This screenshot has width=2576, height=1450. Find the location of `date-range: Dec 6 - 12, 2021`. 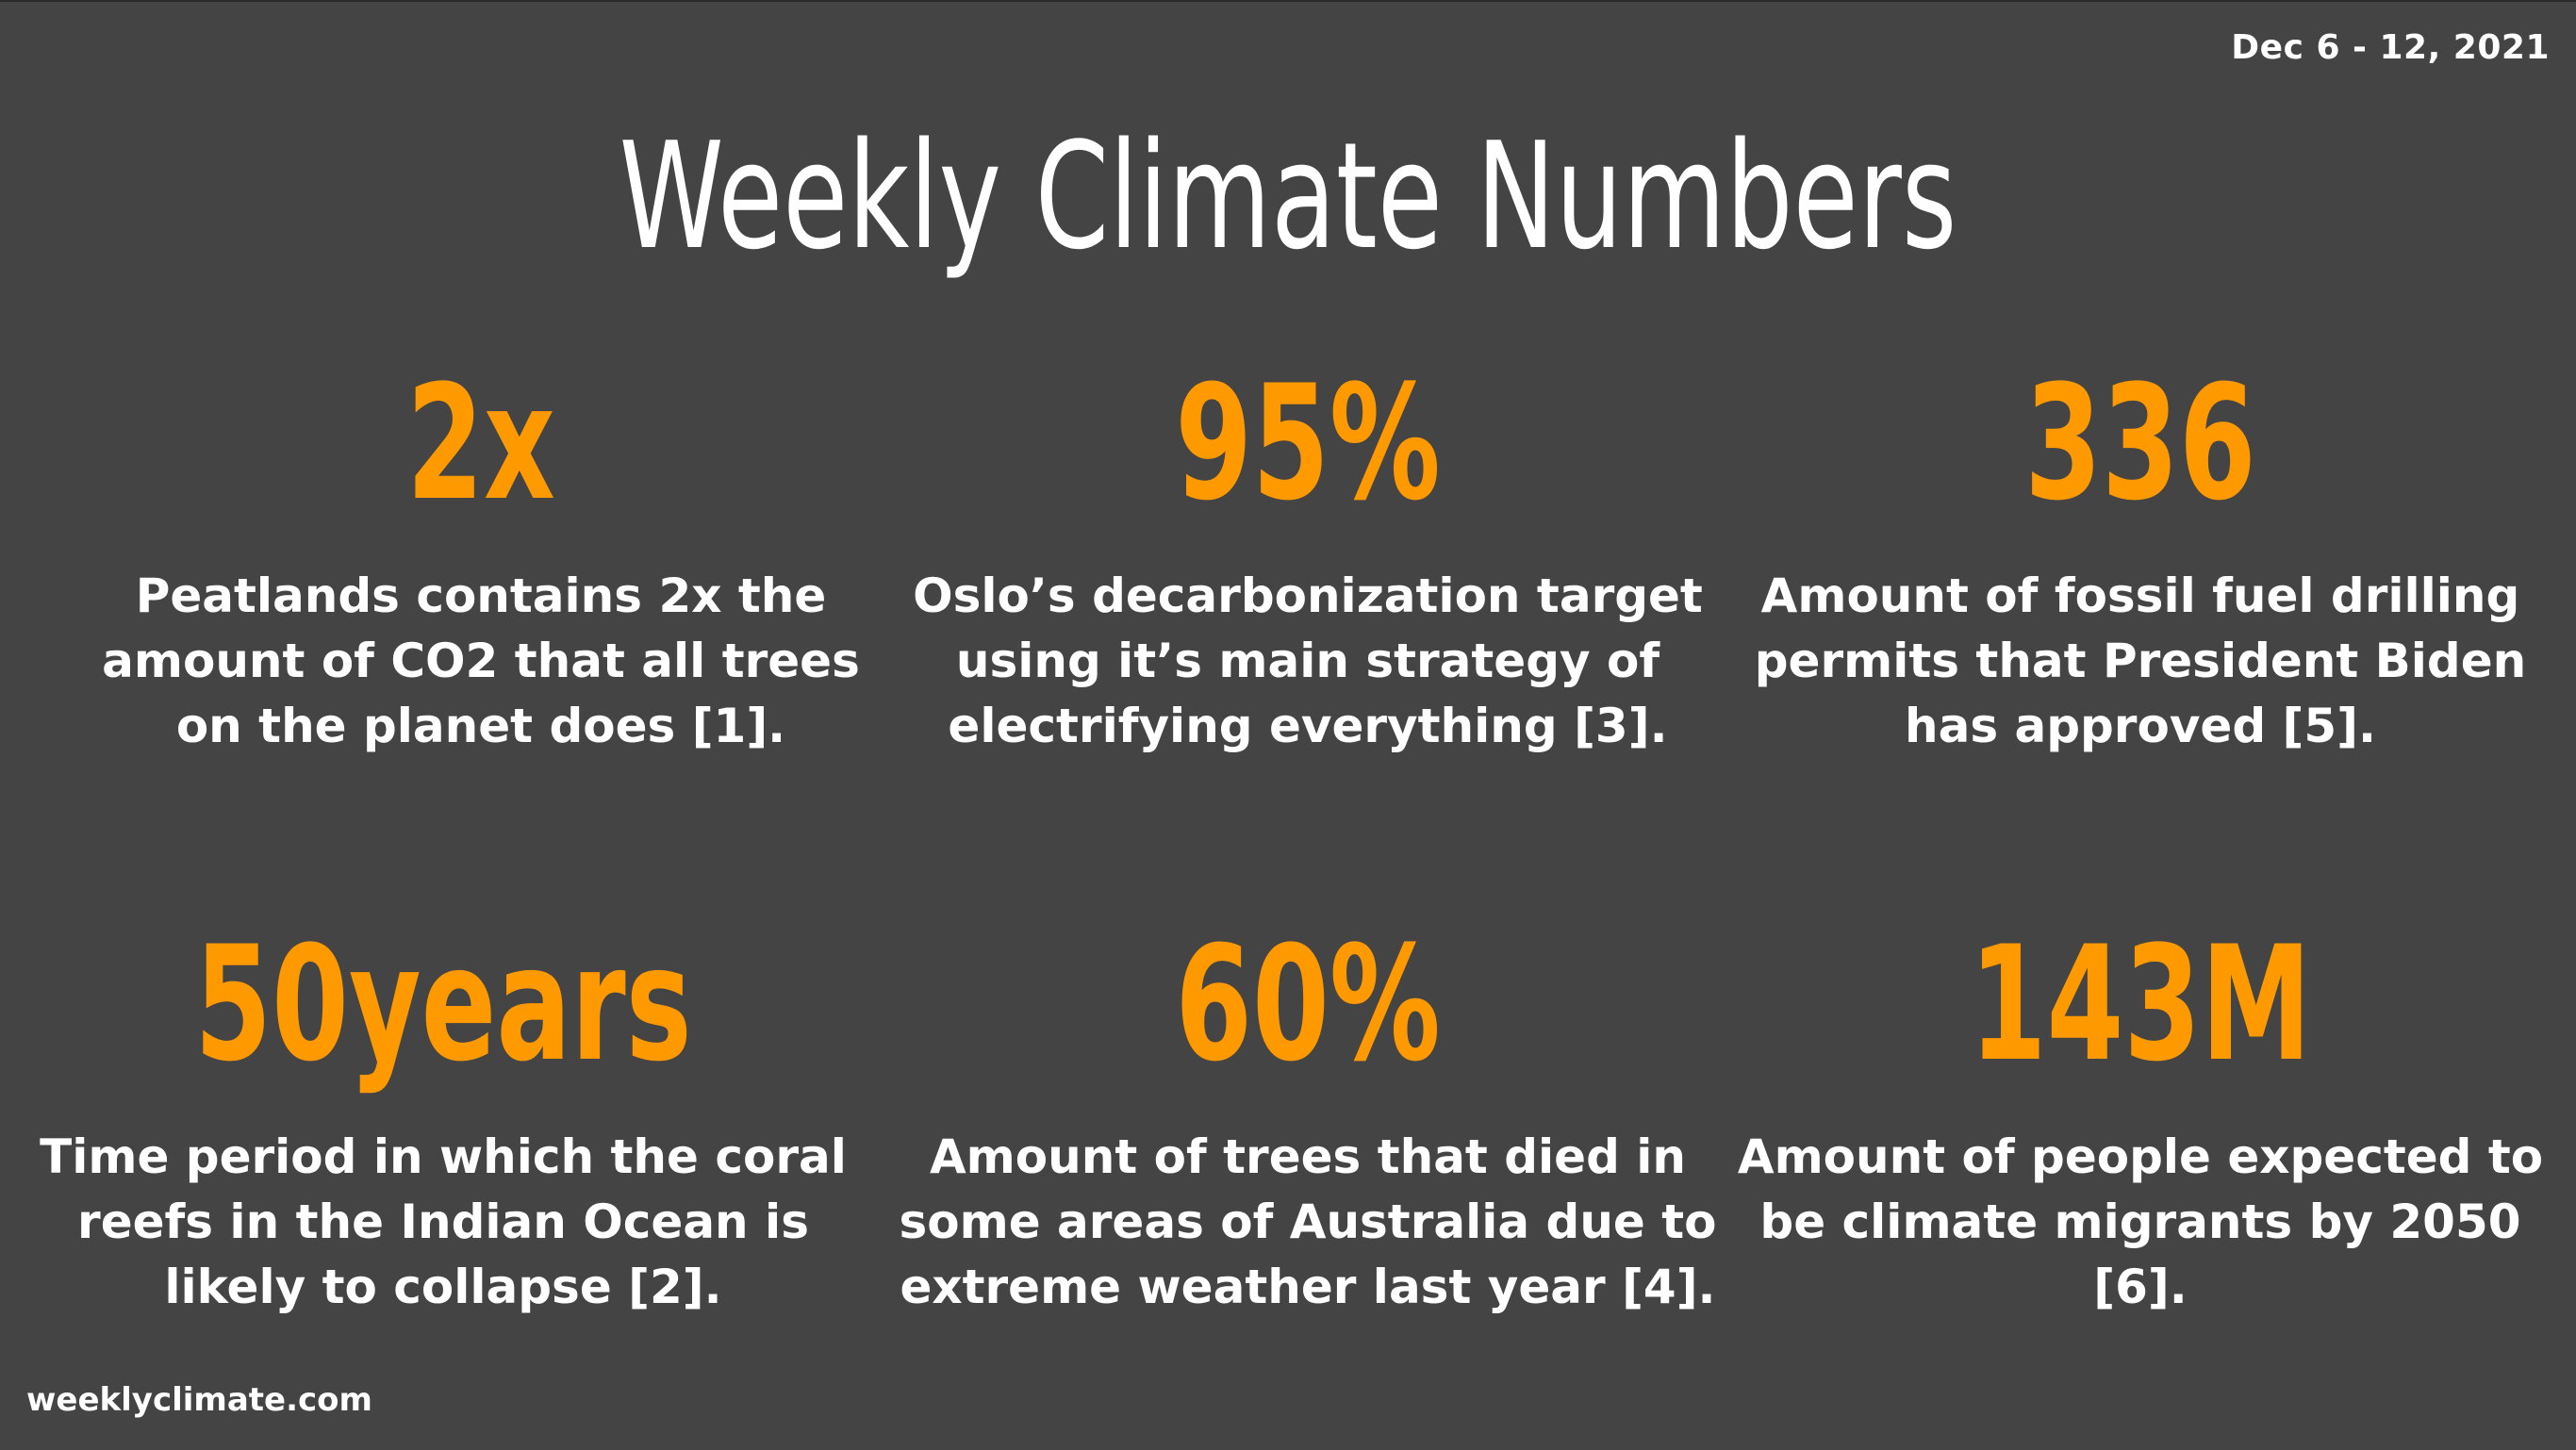

date-range: Dec 6 - 12, 2021 is located at coordinates (2390, 47).